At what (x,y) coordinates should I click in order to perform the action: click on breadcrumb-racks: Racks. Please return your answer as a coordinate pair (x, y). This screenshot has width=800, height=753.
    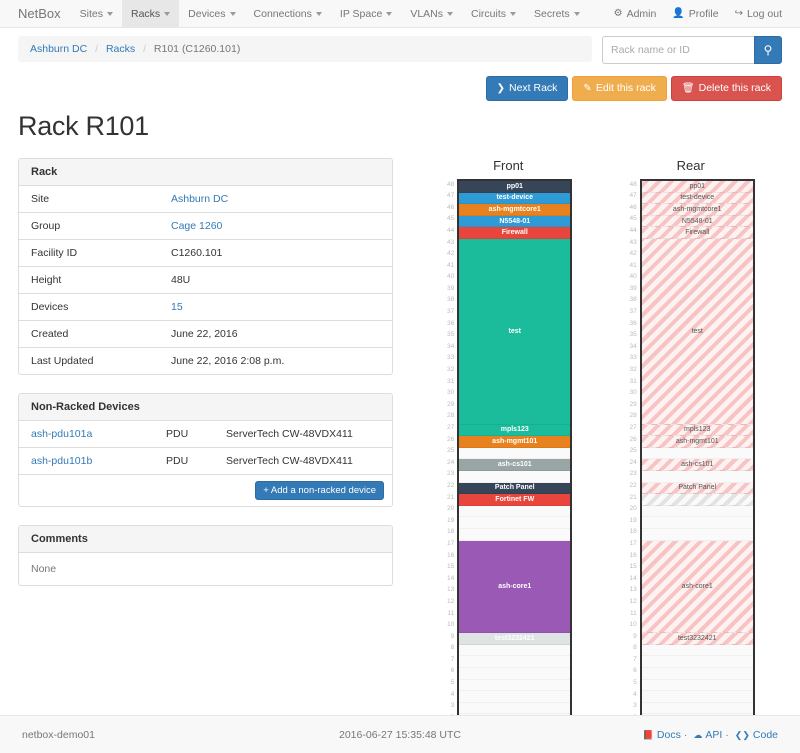
    Looking at the image, I should click on (120, 49).